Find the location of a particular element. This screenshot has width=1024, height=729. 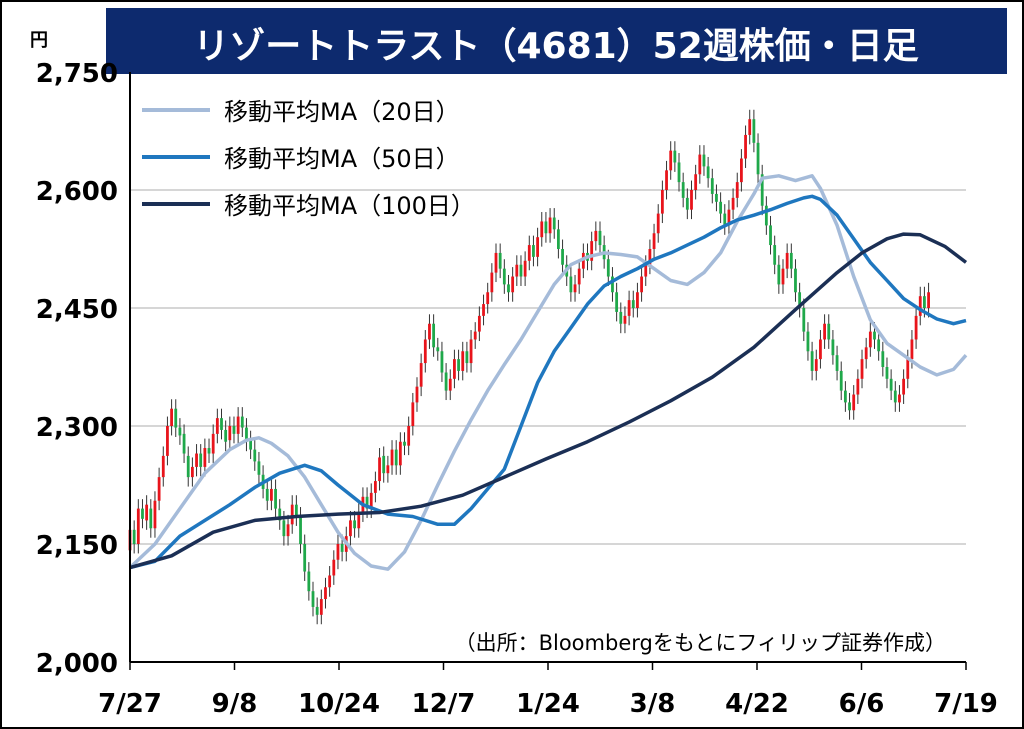

y-unit-label: 円 is located at coordinates (39, 40).